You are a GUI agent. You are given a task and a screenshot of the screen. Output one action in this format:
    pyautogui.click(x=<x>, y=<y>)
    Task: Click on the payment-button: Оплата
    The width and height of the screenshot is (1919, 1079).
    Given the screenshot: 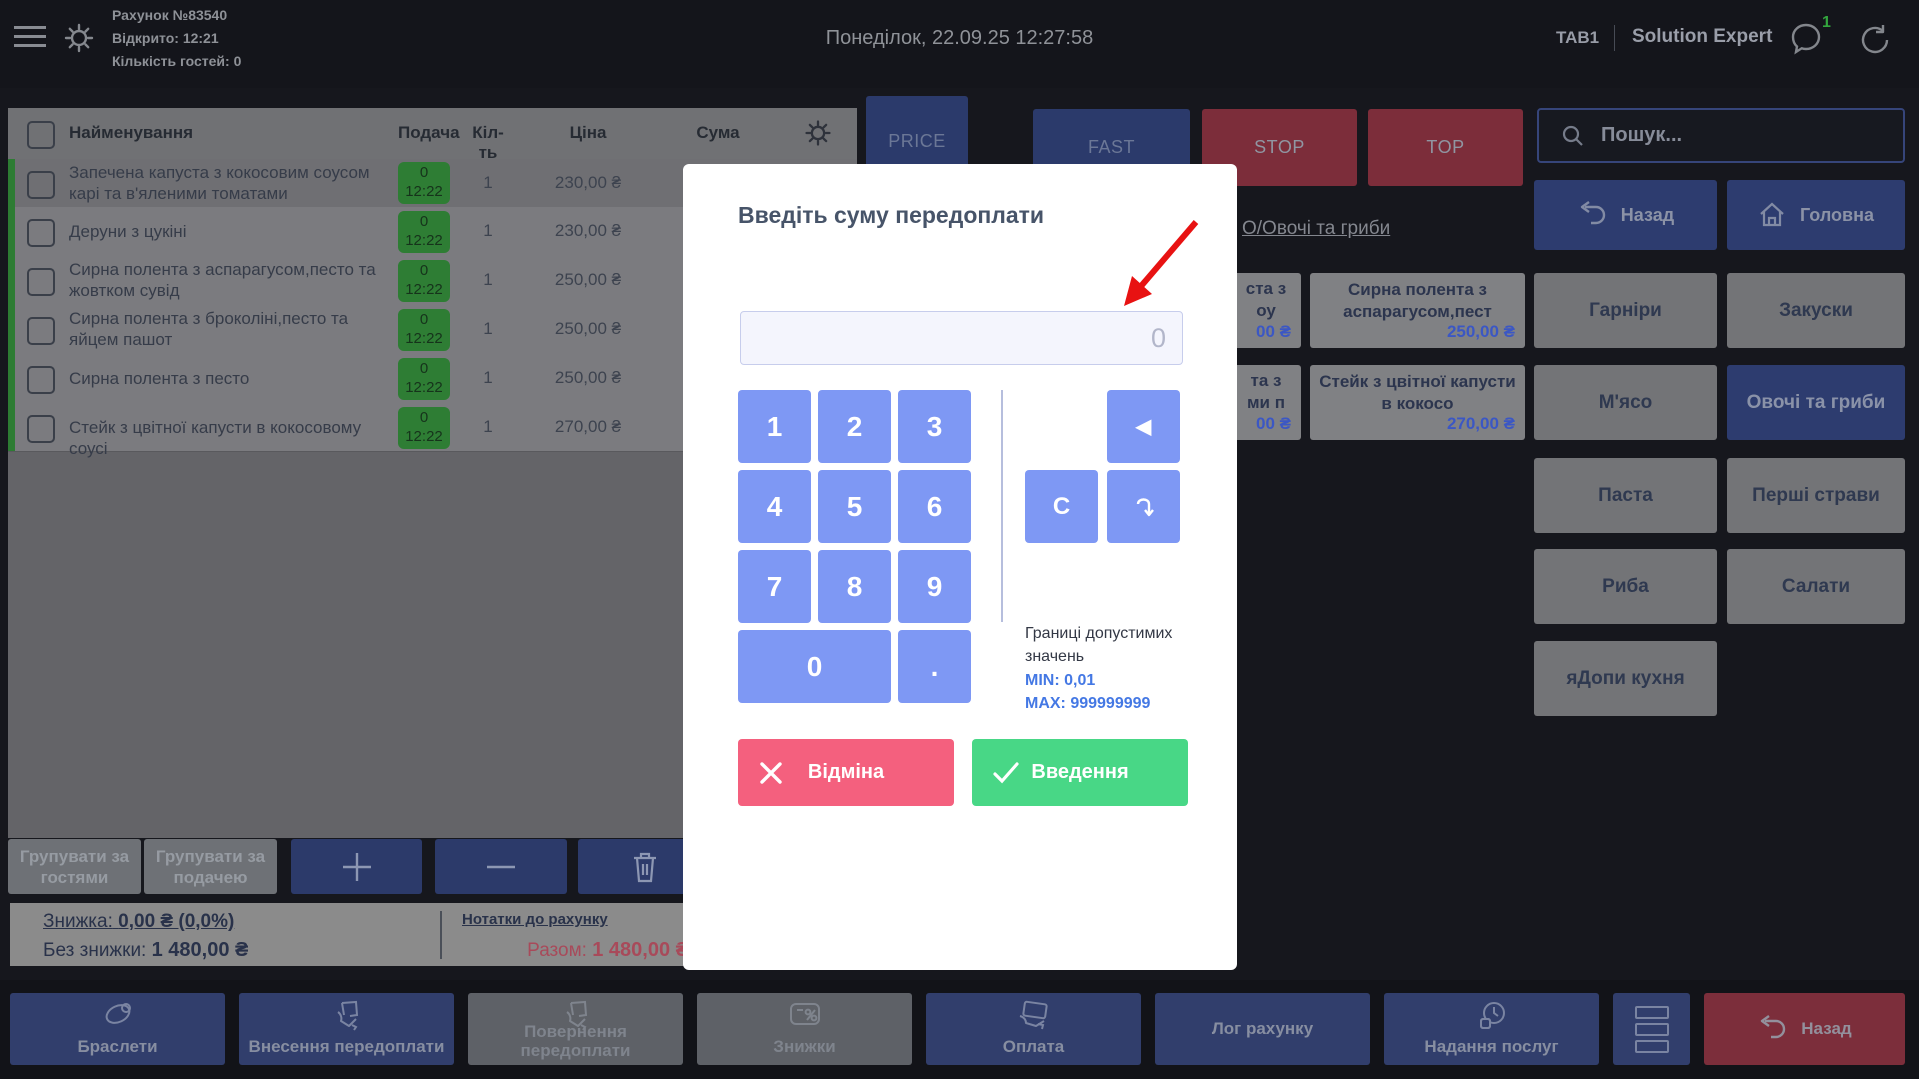 What is the action you would take?
    pyautogui.click(x=1033, y=1029)
    